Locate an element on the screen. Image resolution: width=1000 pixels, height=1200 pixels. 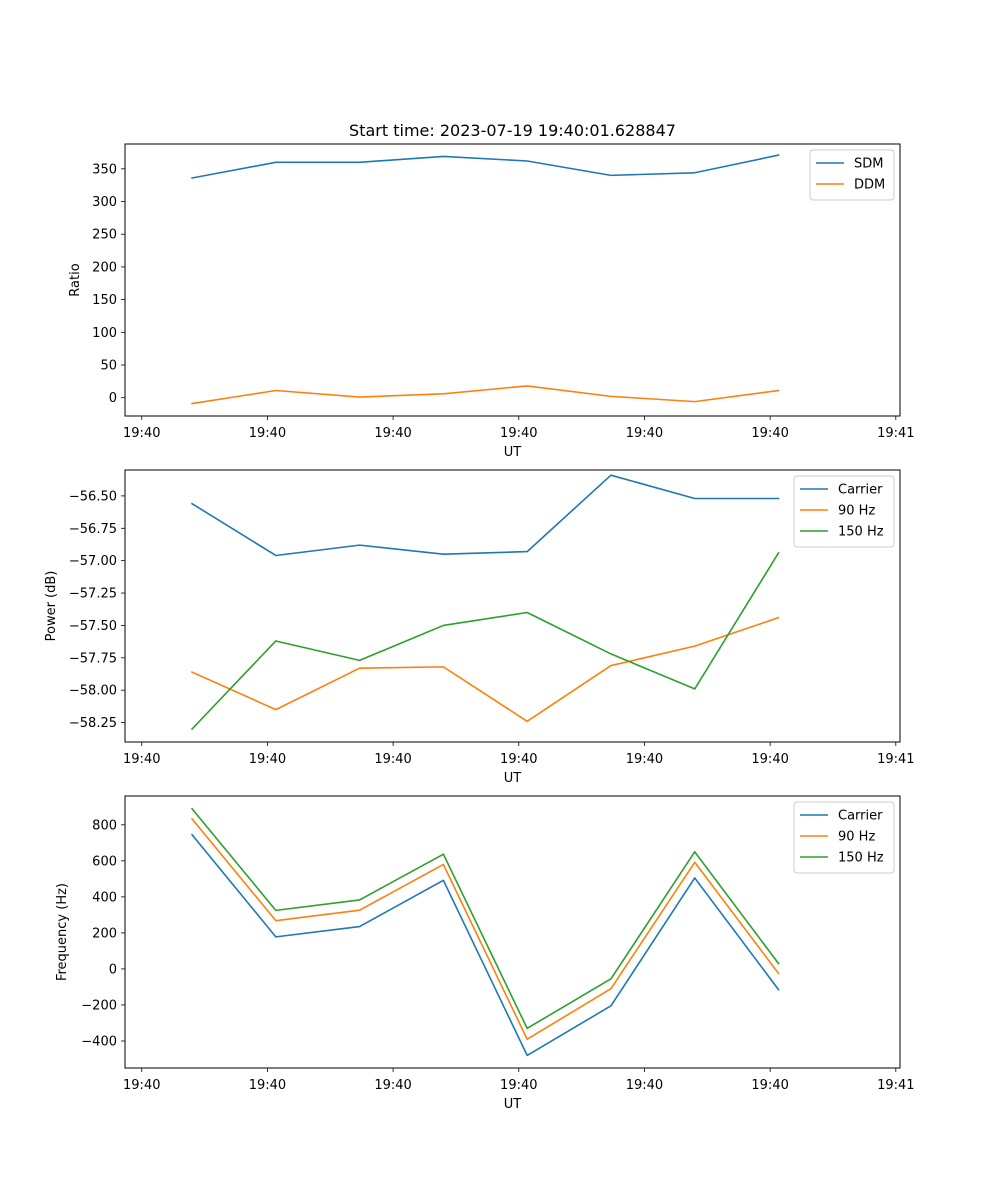
y-tick-label: −57.00 is located at coordinates (93, 561).